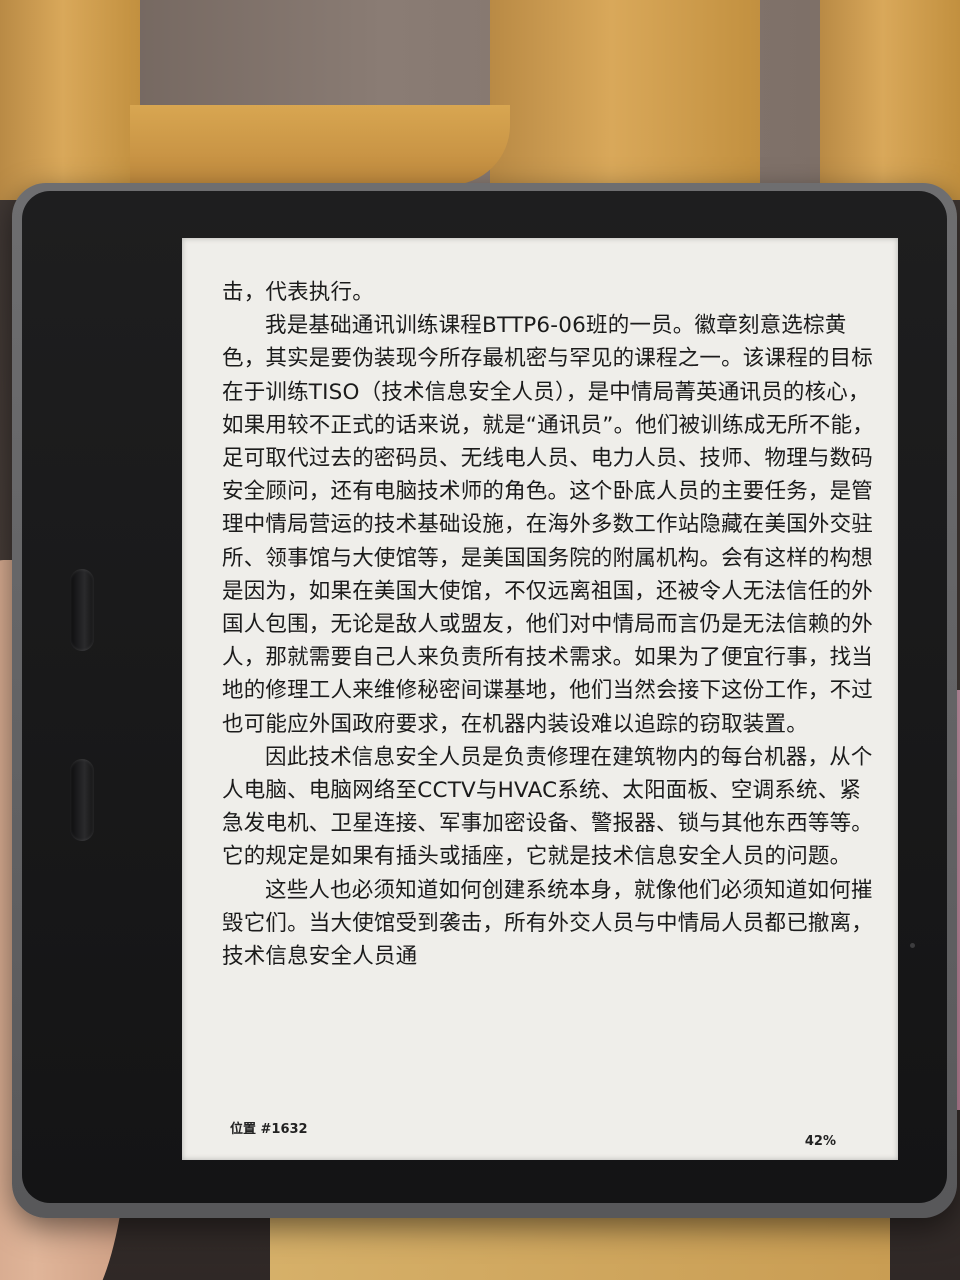 Image resolution: width=960 pixels, height=1280 pixels. Describe the element at coordinates (912, 945) in the screenshot. I see `light-sensor` at that location.